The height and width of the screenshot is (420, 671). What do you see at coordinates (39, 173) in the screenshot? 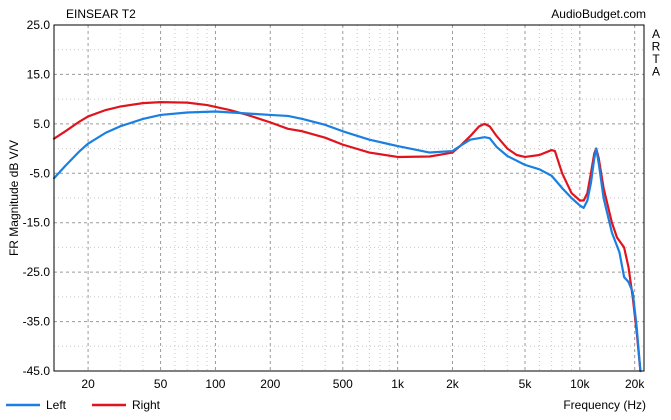
I see `y-tick-label: -5.0` at bounding box center [39, 173].